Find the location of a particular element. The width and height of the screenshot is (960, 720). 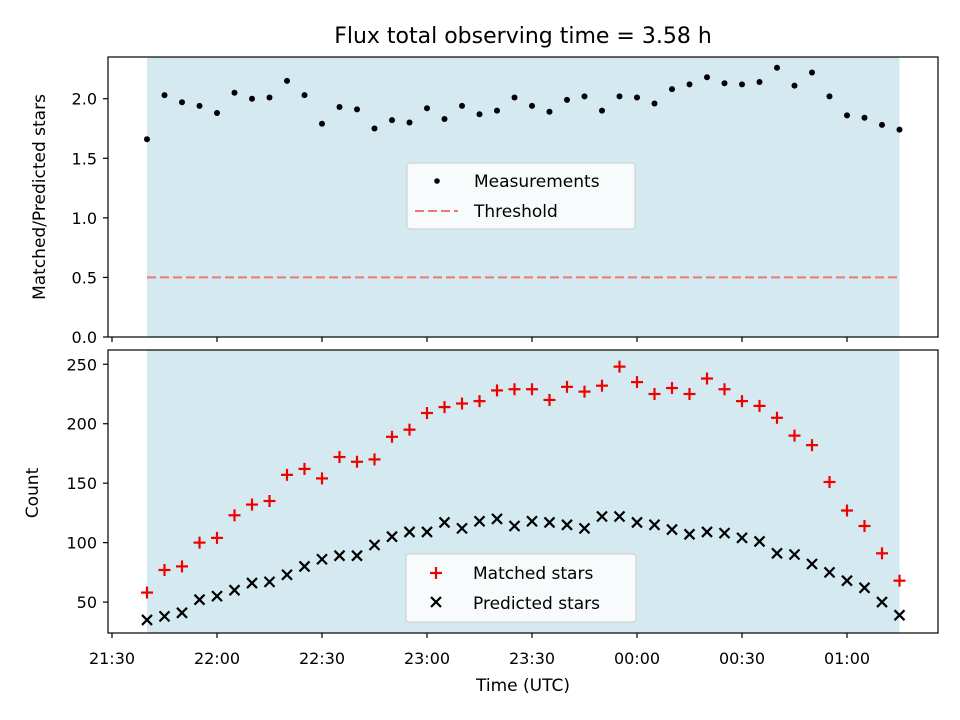

legend-marker-predicted is located at coordinates (436, 602).